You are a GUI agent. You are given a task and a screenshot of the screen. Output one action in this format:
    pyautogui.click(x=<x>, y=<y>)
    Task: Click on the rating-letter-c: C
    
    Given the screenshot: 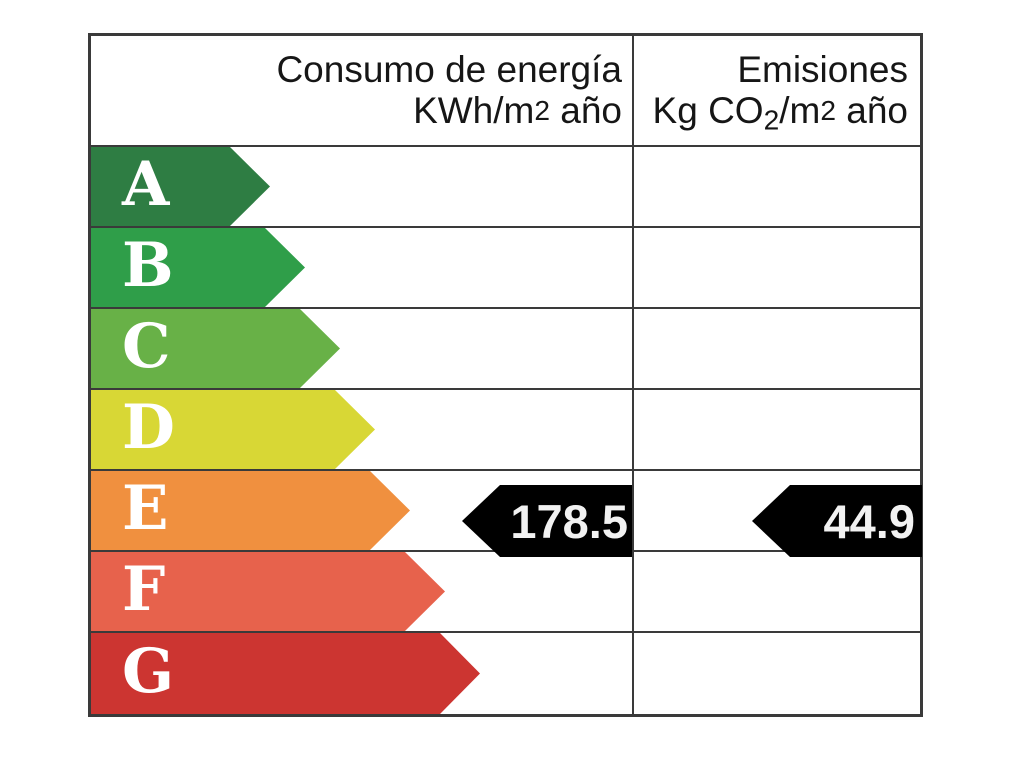 What is the action you would take?
    pyautogui.click(x=146, y=346)
    